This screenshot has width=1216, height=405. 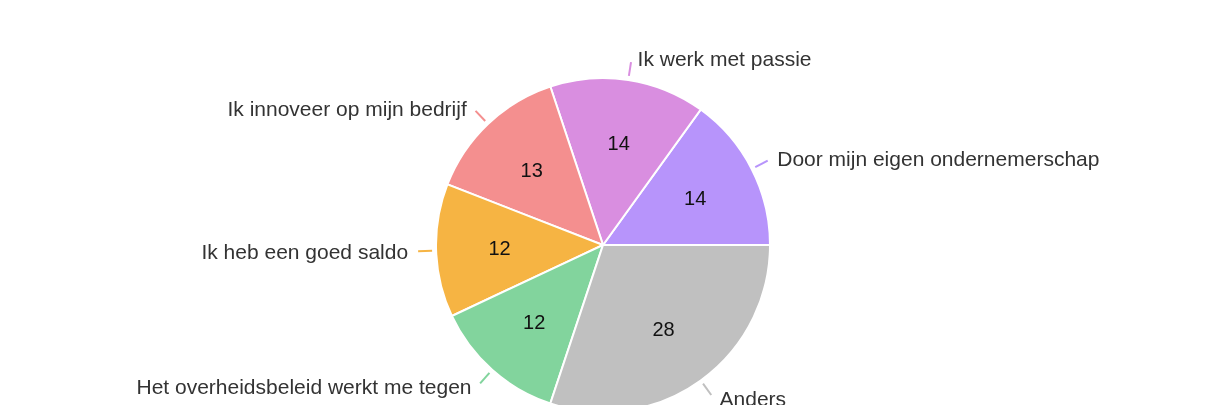 I want to click on data-label: 28, so click(x=663, y=328).